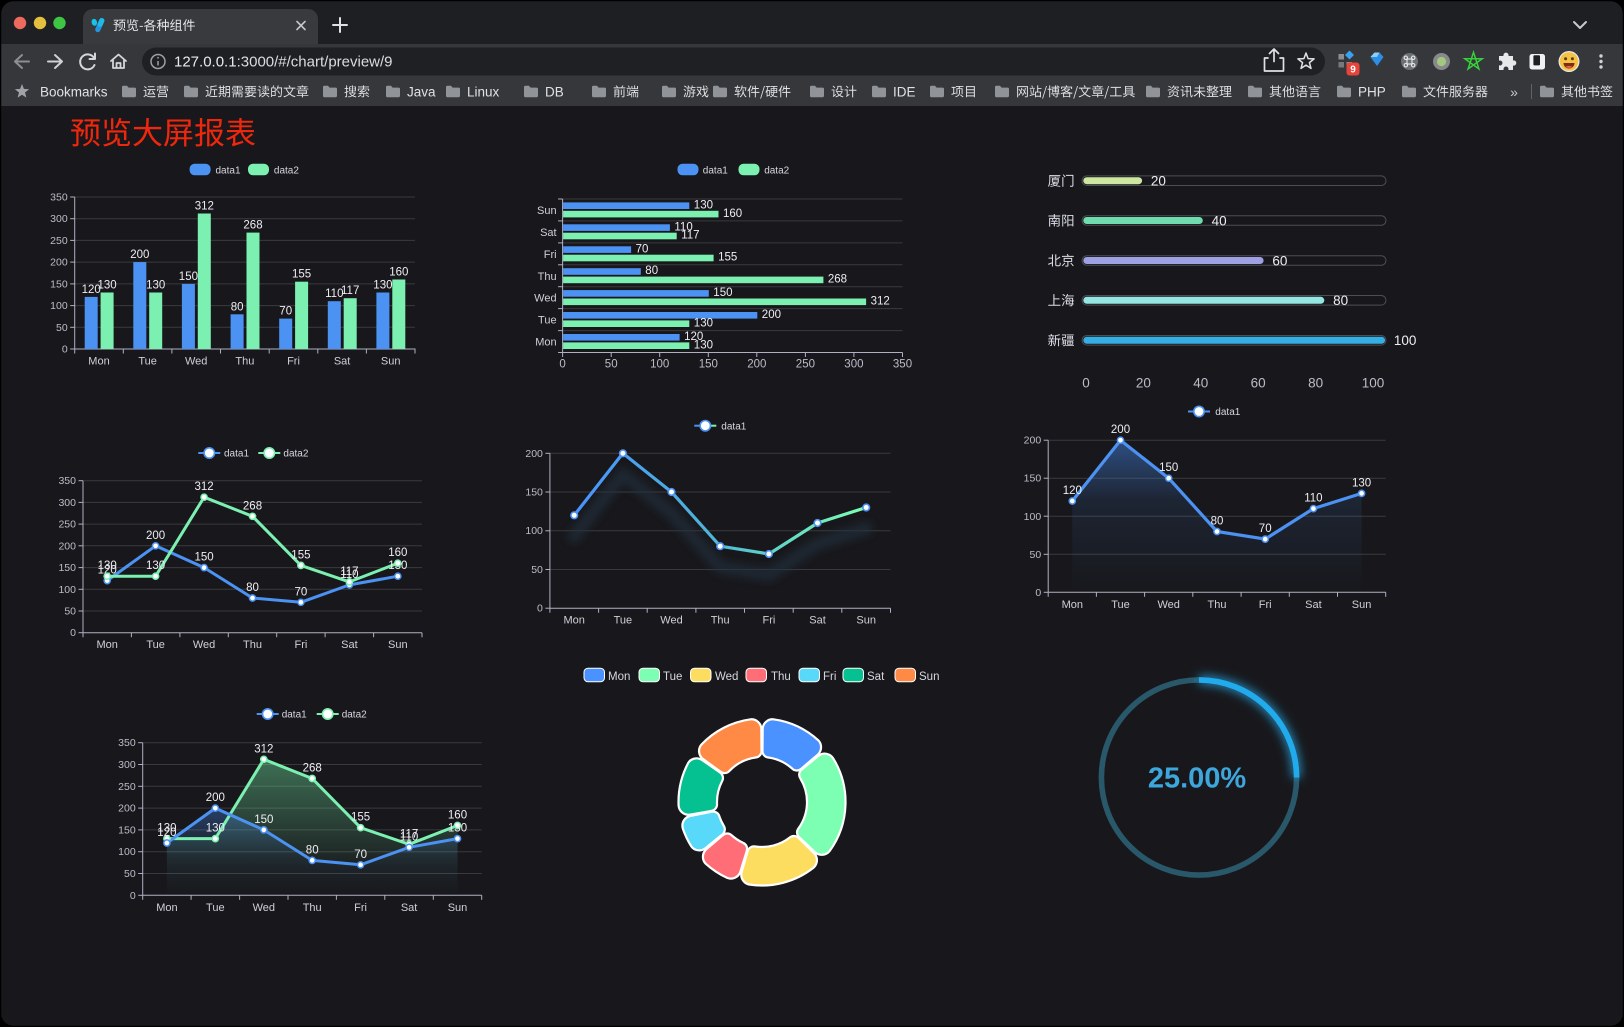 The width and height of the screenshot is (1624, 1027). I want to click on svg-text: 60, so click(1279, 260).